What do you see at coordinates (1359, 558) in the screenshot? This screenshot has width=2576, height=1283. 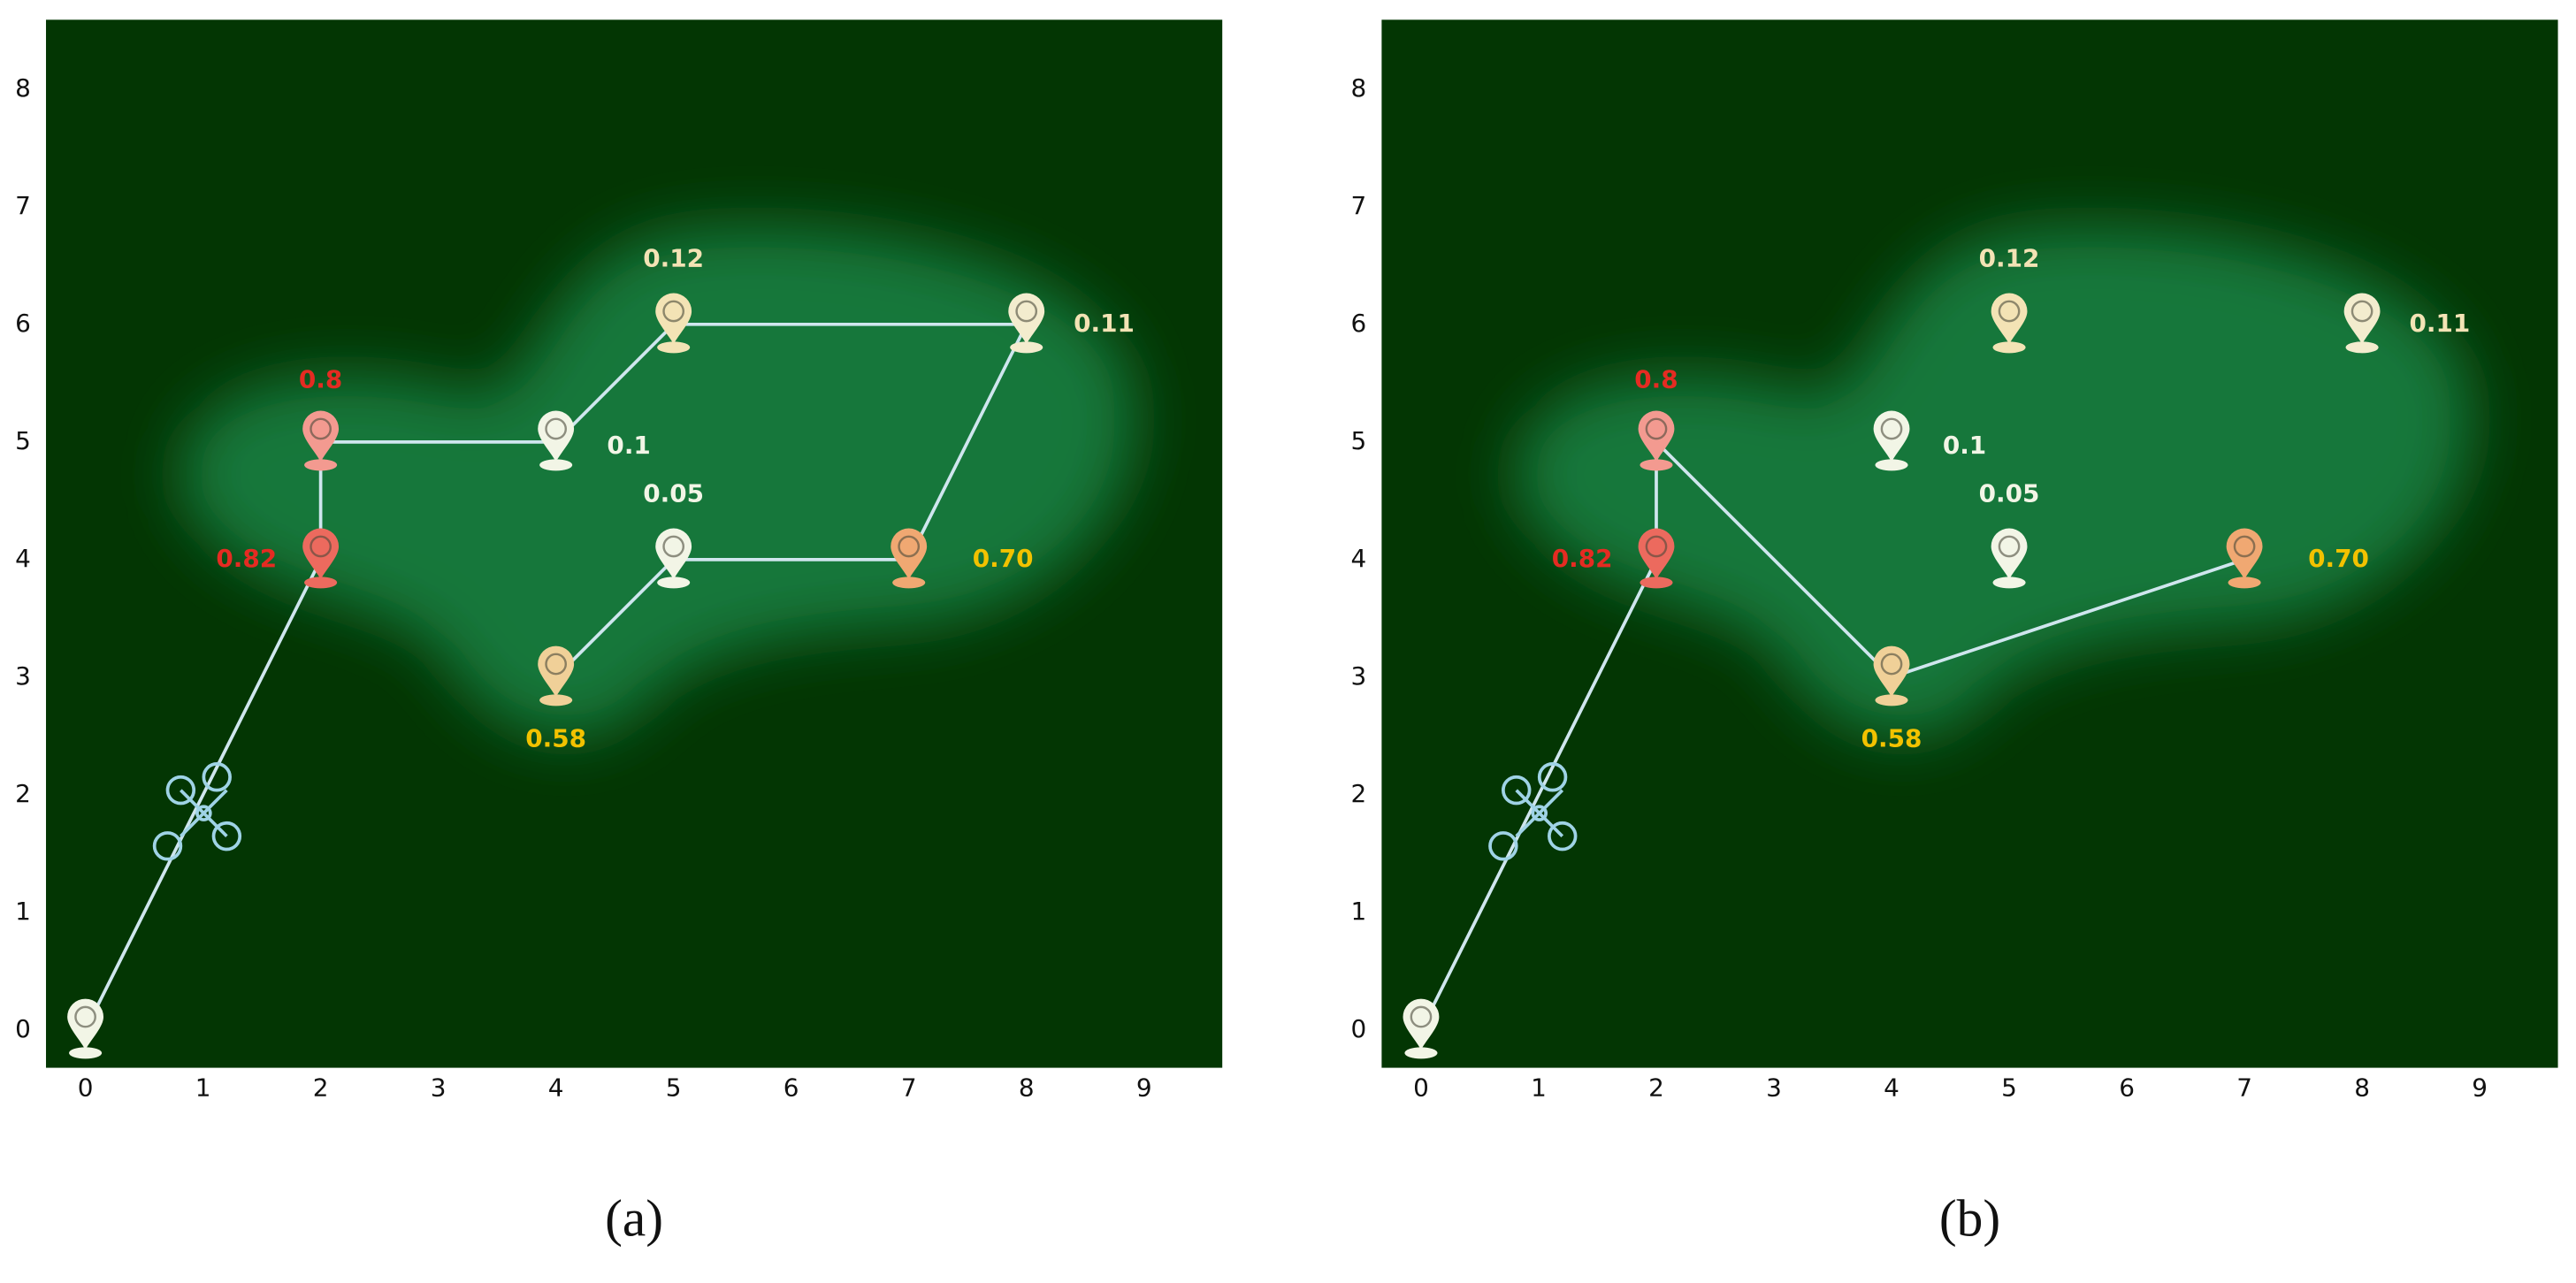 I see `y-tick-label: 4` at bounding box center [1359, 558].